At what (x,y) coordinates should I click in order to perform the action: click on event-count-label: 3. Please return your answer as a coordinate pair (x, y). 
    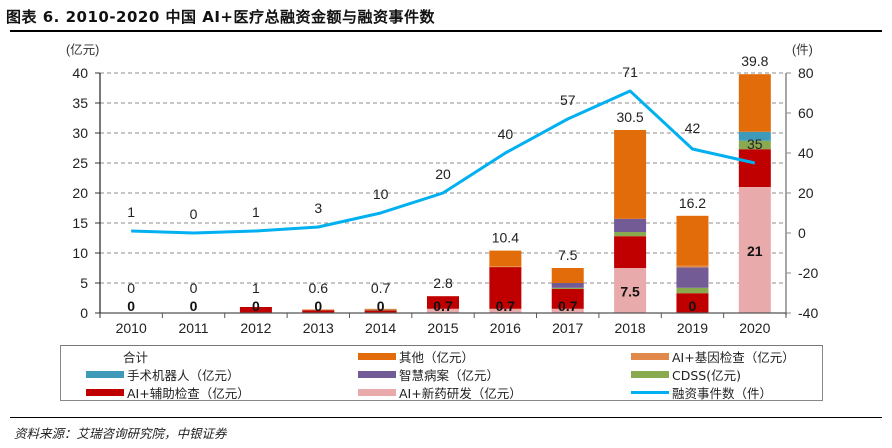
    Looking at the image, I should click on (318, 208).